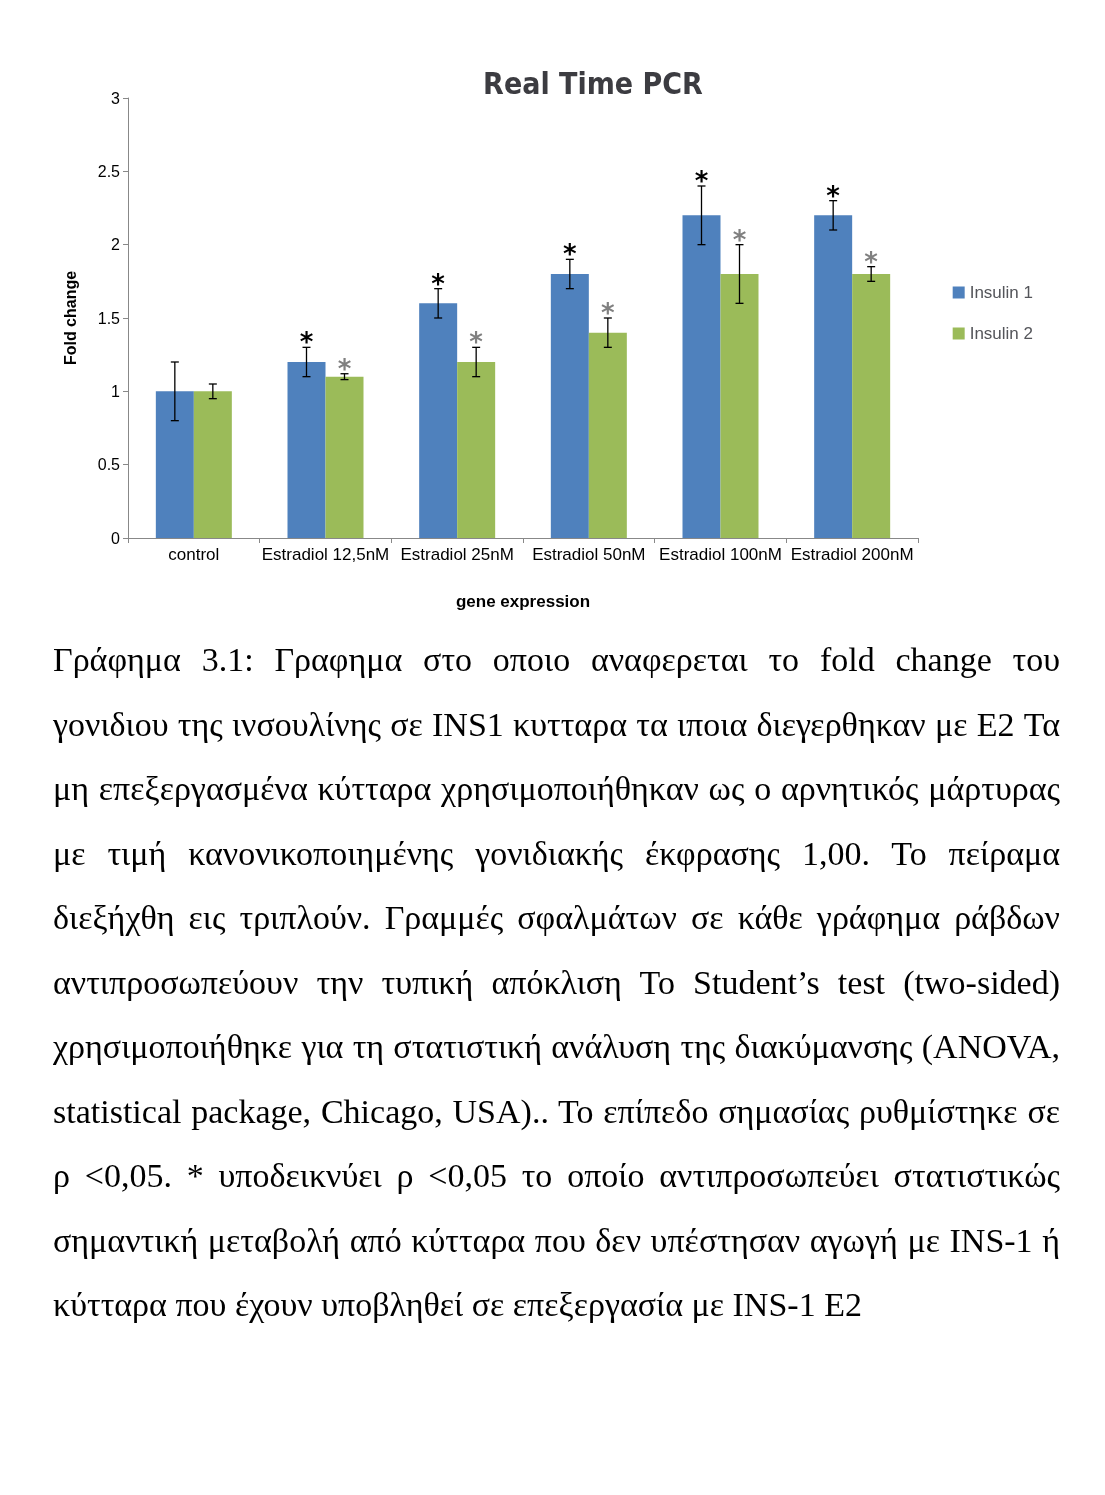 The width and height of the screenshot is (1105, 1495). What do you see at coordinates (194, 554) in the screenshot?
I see `x-tick-label: control` at bounding box center [194, 554].